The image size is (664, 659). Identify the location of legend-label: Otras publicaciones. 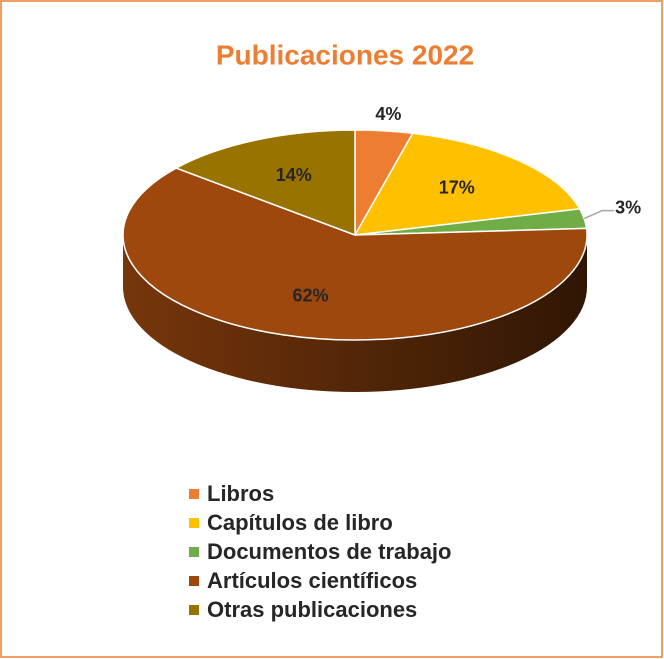
(312, 609).